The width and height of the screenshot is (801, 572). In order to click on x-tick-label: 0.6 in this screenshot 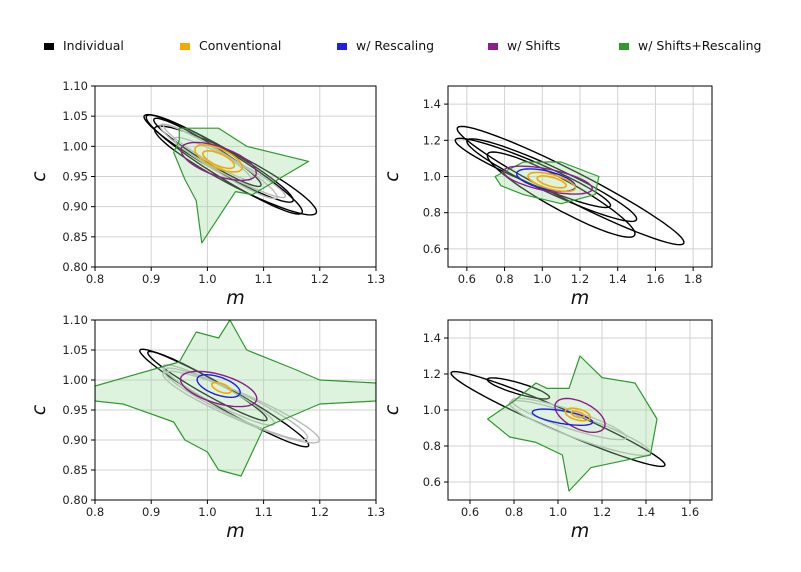, I will do `click(467, 279)`.